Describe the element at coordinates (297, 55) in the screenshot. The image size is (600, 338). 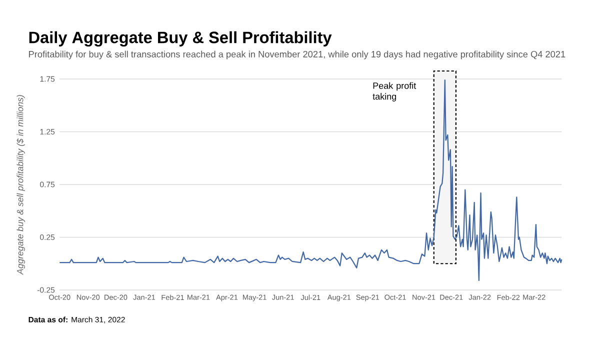
I see `chart-subtitle: Profitability for buy & sell transactions reached a peak in November 2021, while only 19 days had negative profitability since Q4 2021` at that location.